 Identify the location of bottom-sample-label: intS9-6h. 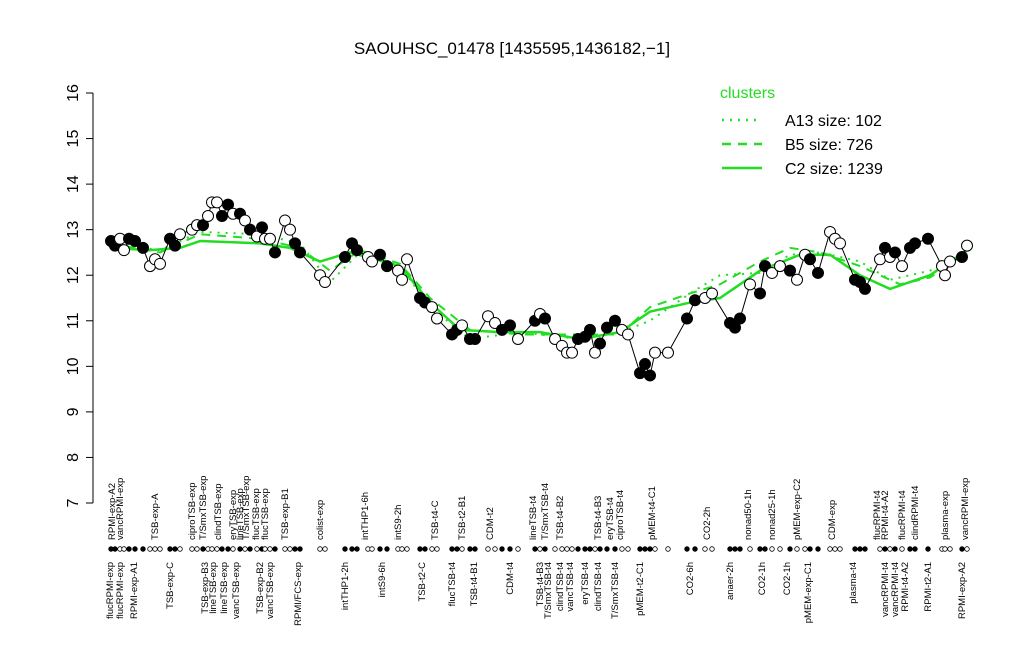
(382, 579).